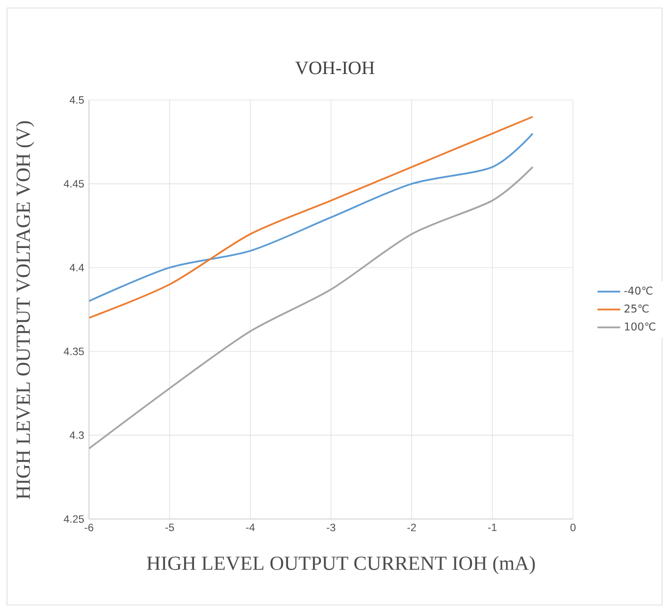 The image size is (670, 610). I want to click on x-axis-title: HIGH LEVEL OUTPUT CURRENT IOH (mA), so click(340, 565).